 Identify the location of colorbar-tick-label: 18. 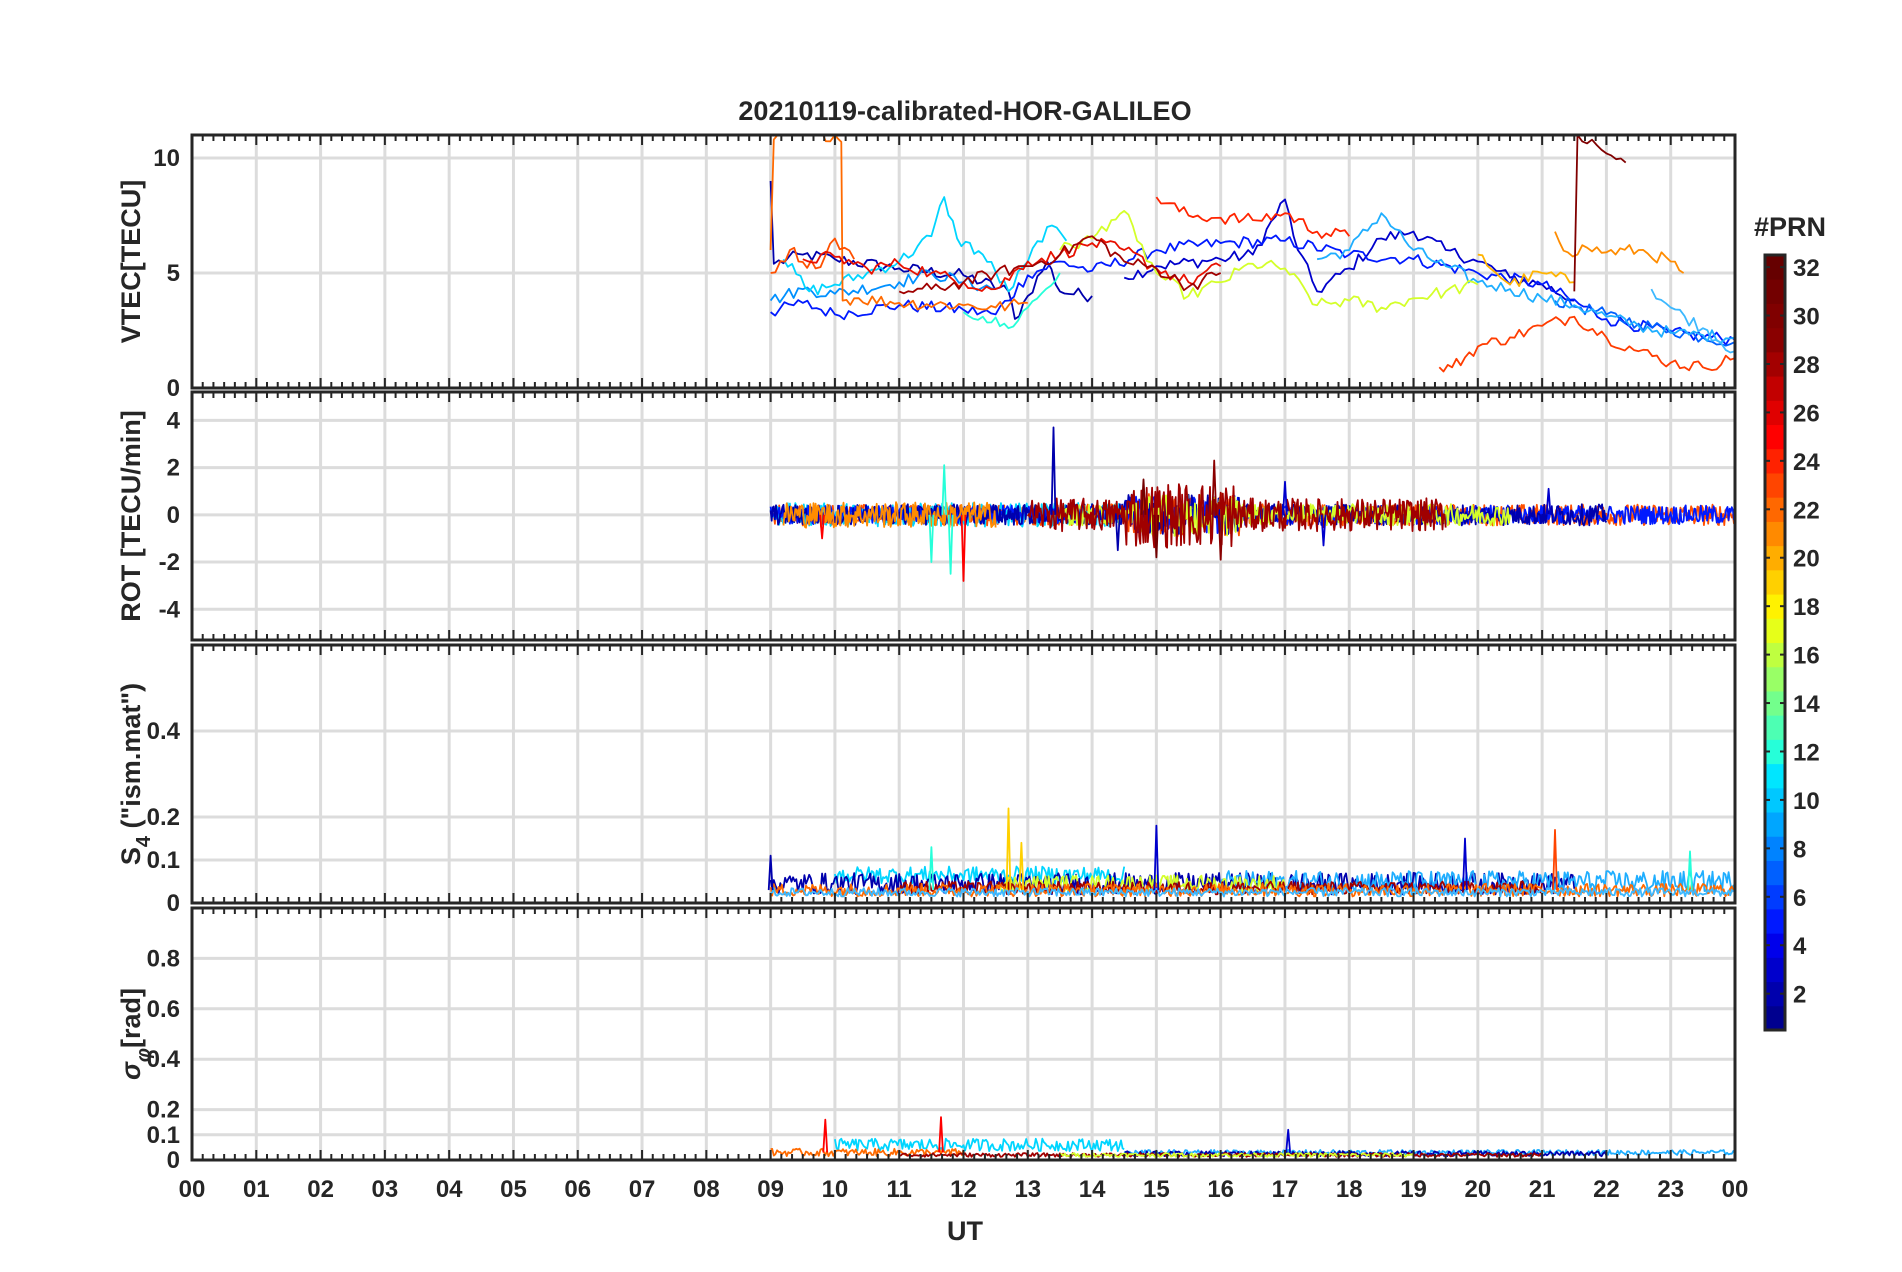
(1806, 607).